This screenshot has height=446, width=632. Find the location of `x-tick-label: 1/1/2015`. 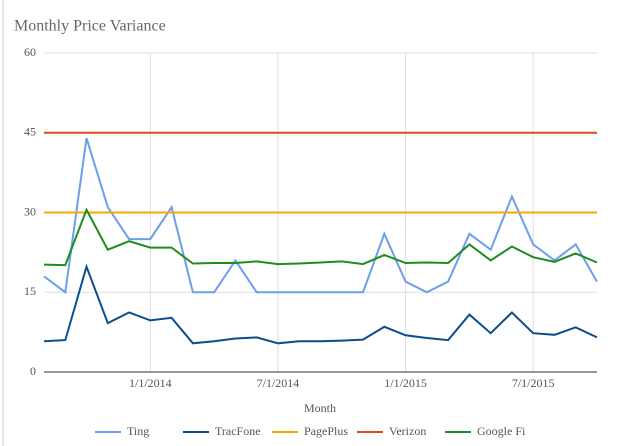

x-tick-label: 1/1/2015 is located at coordinates (405, 383).